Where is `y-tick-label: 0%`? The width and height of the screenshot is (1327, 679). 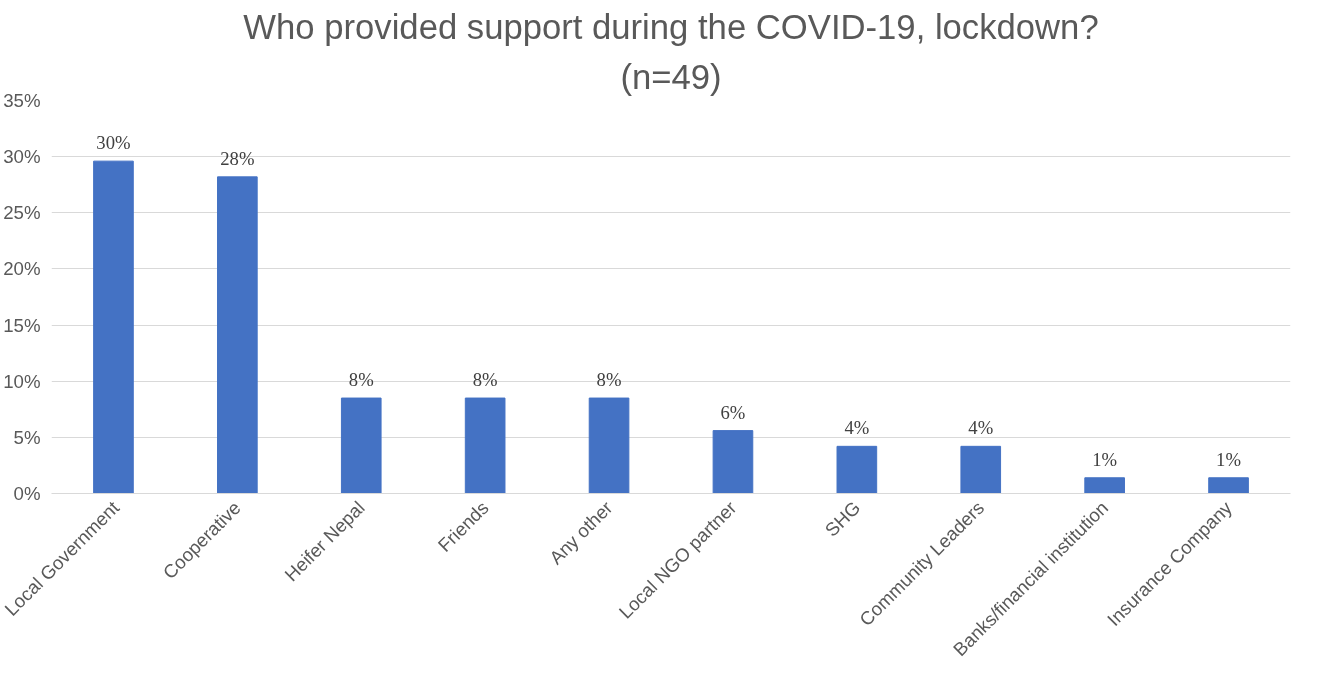 y-tick-label: 0% is located at coordinates (27, 493).